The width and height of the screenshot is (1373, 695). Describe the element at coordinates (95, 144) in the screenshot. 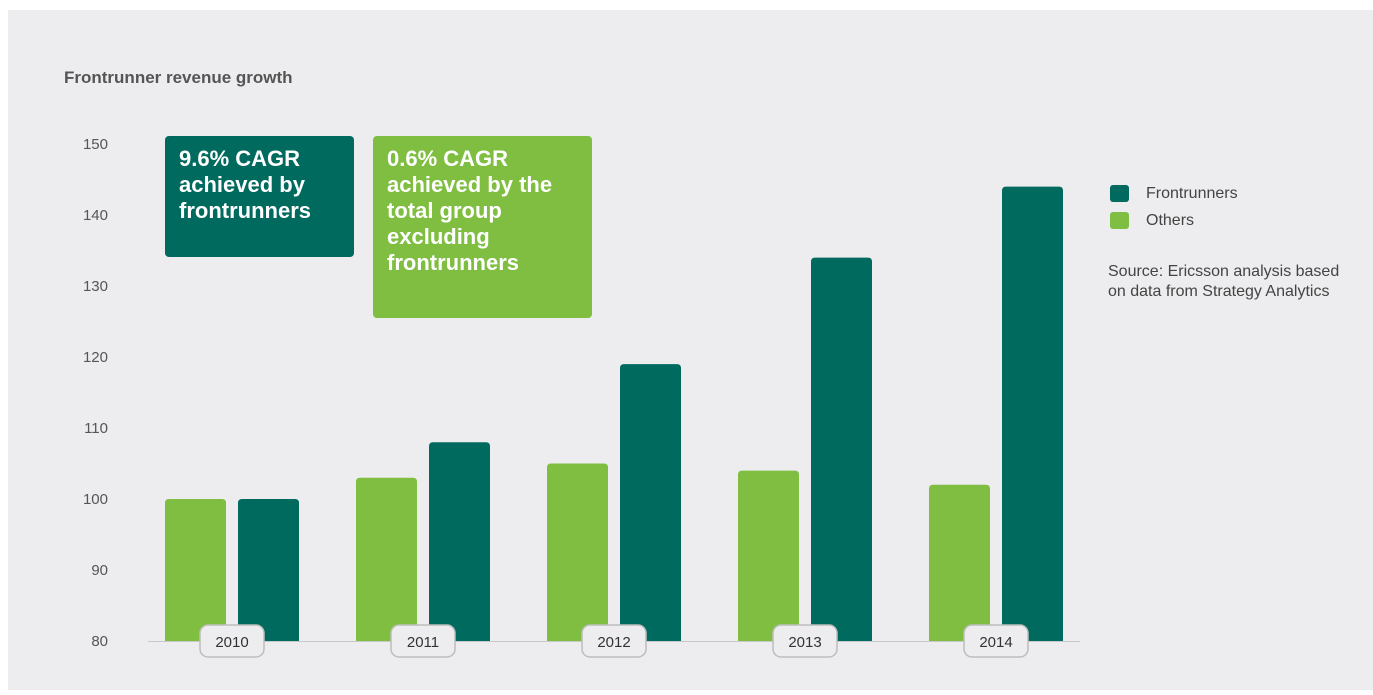

I see `y-tick-label: 150` at that location.